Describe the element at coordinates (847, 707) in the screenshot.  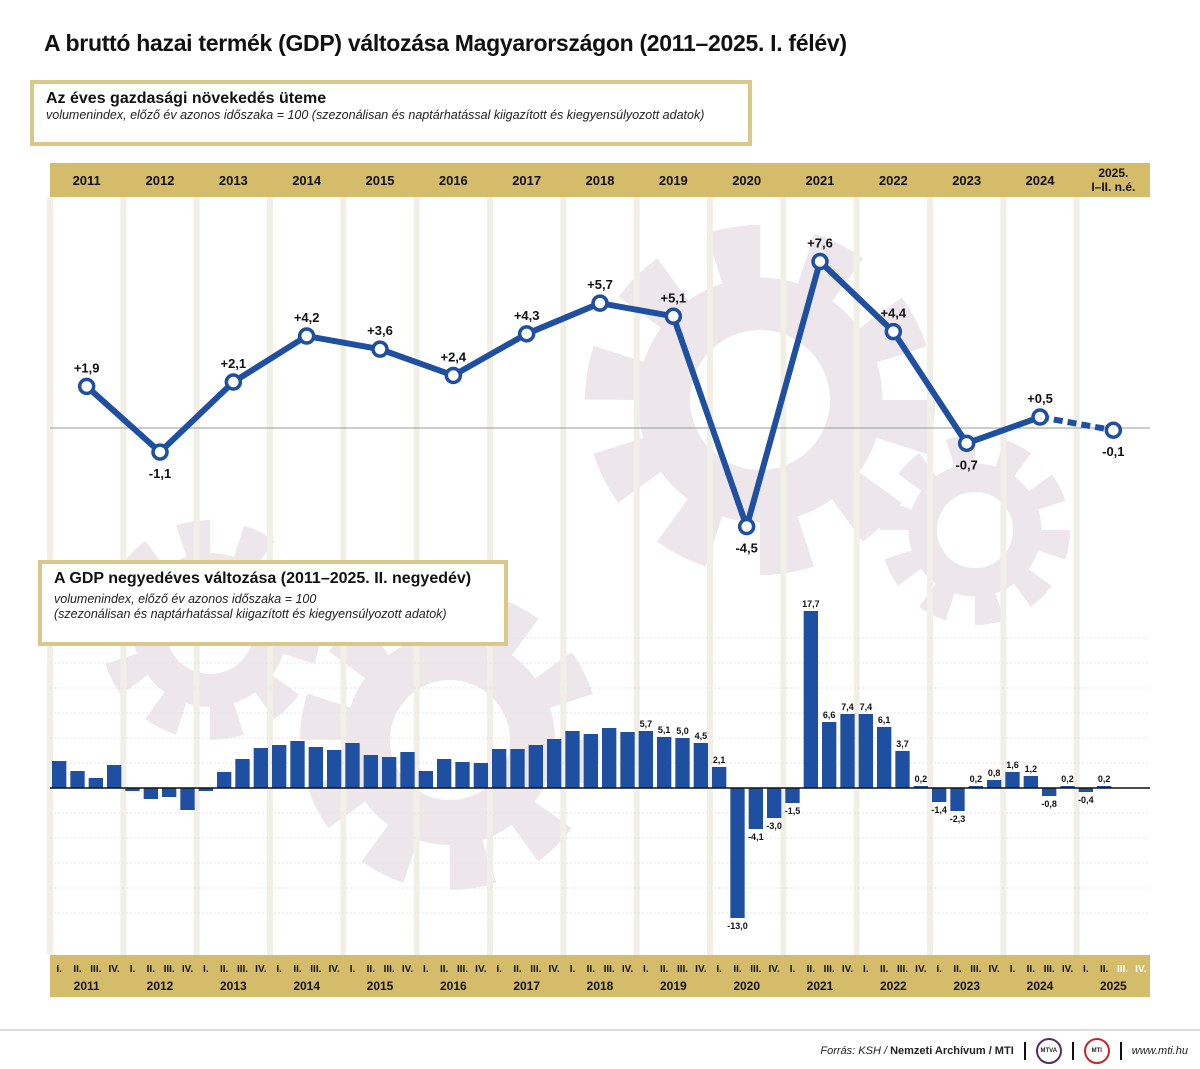
I see `bar-label: 7,4` at that location.